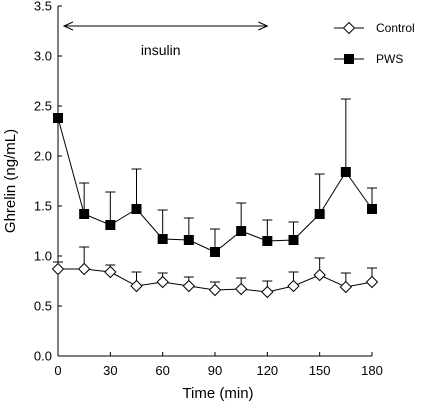 The height and width of the screenshot is (406, 434). I want to click on x-tick-label: 30, so click(110, 370).